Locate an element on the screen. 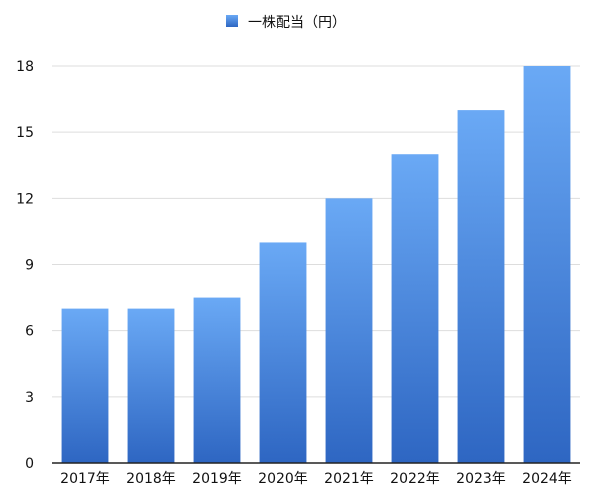 Image resolution: width=600 pixels, height=499 pixels. x-tick-label: 2022年 is located at coordinates (415, 479).